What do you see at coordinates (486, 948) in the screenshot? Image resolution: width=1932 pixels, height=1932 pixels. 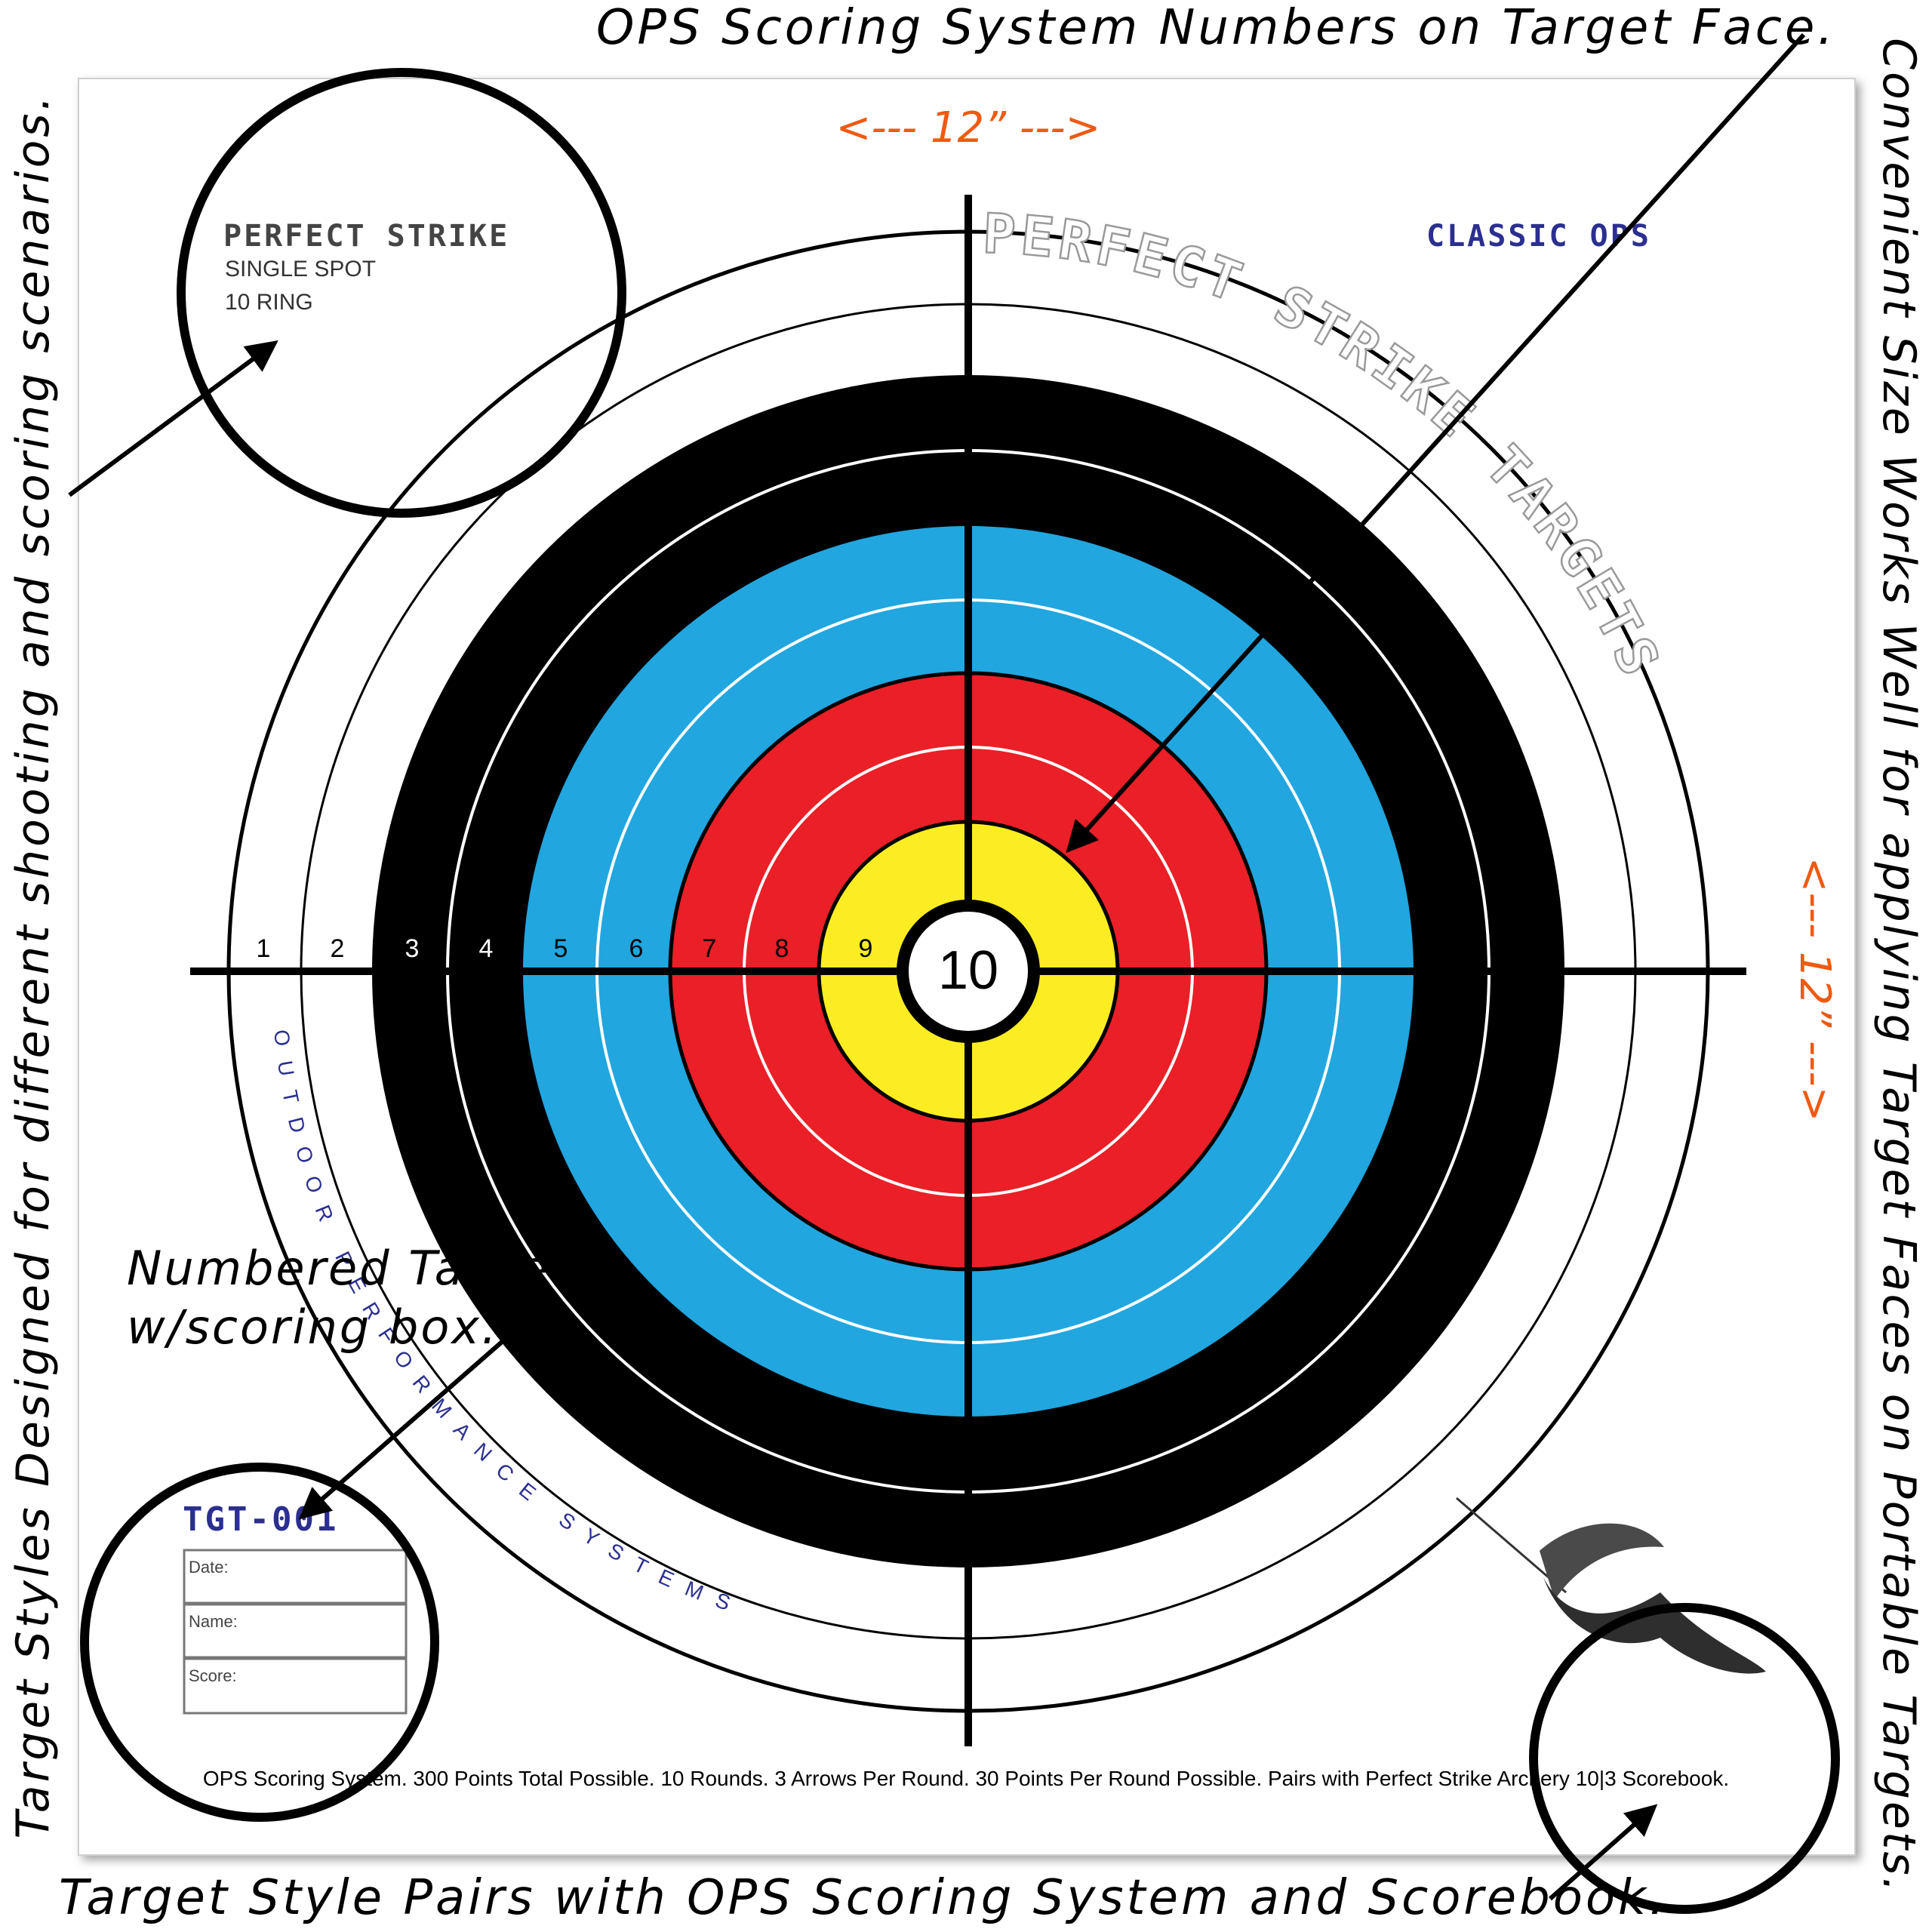 I see `ring-number-4: 4` at bounding box center [486, 948].